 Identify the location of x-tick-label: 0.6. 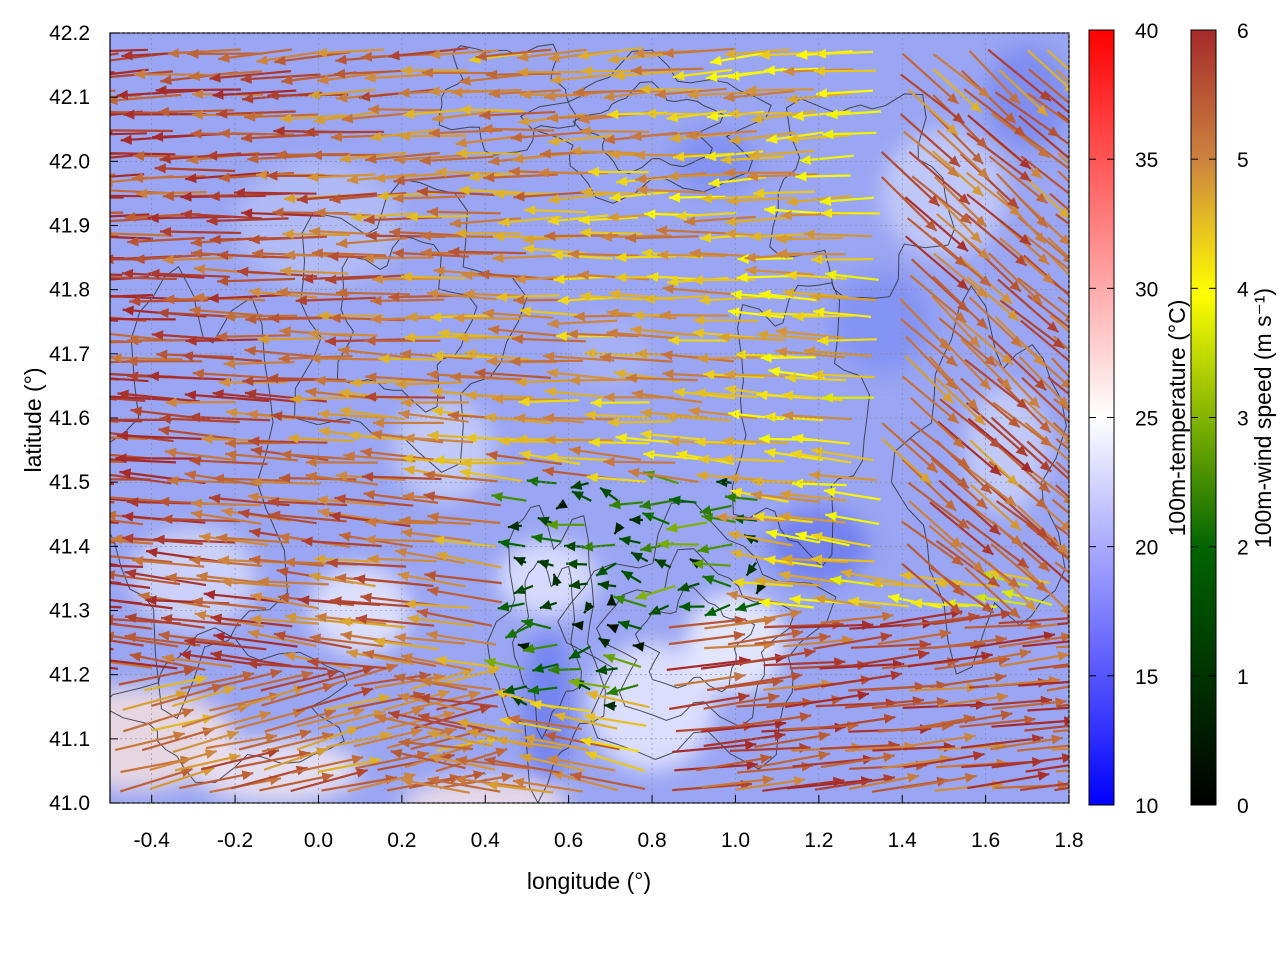
(568, 840).